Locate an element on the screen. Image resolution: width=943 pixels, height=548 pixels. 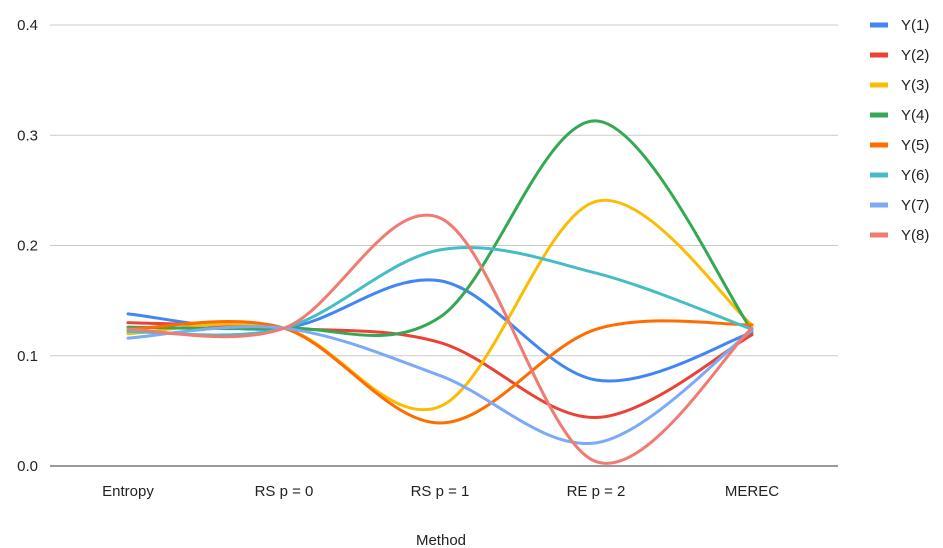
x-tick-label: RS p = 1 is located at coordinates (440, 491).